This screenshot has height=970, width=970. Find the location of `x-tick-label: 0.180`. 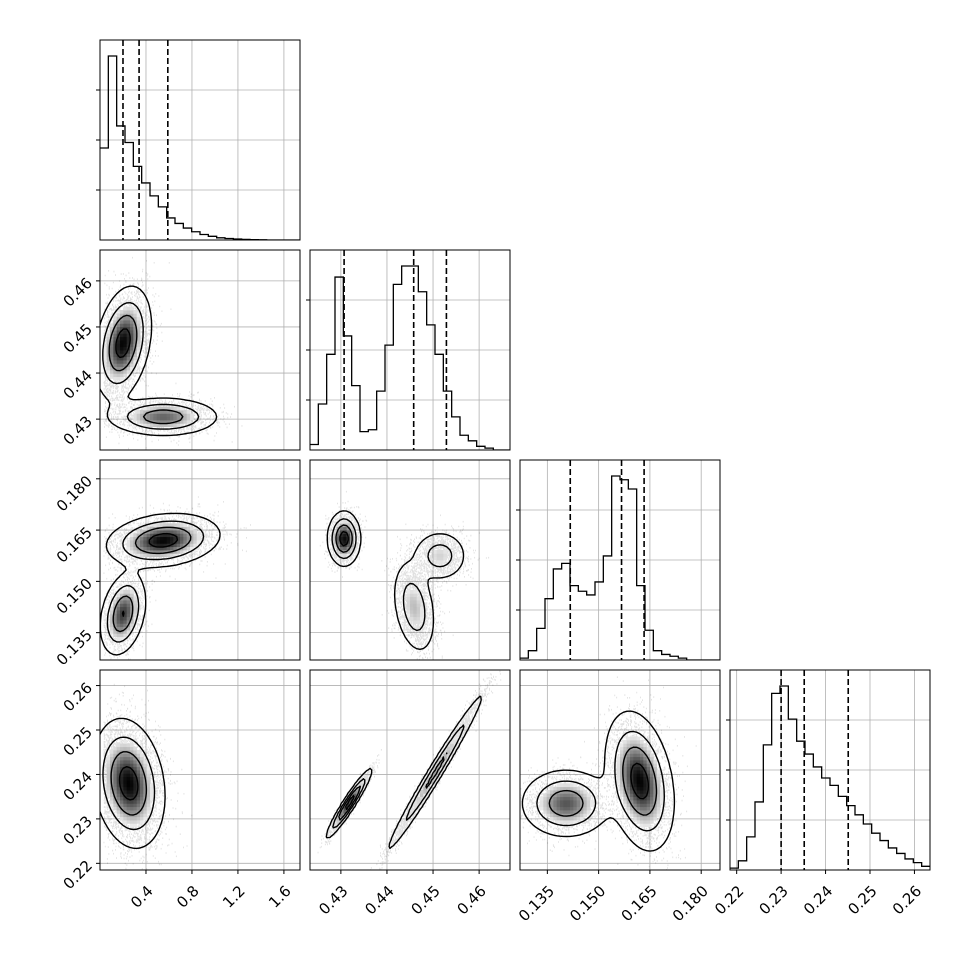

x-tick-label: 0.180 is located at coordinates (690, 903).